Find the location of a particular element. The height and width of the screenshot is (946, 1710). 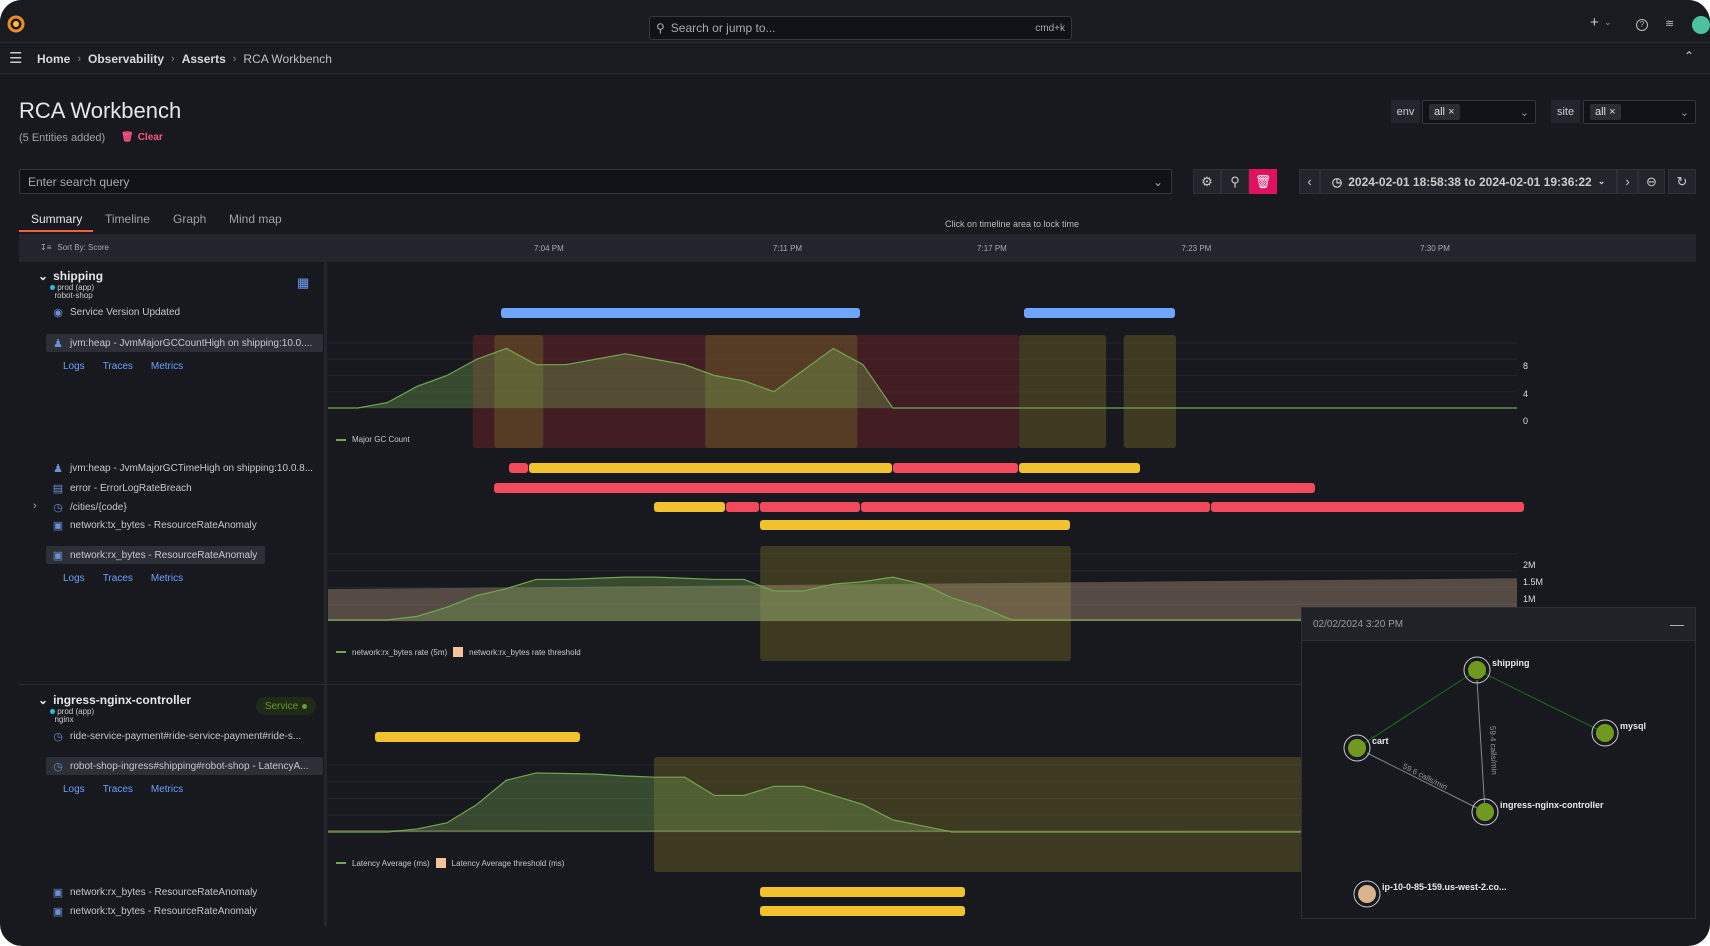

row-tx-bytes: ▣ network:tx_bytes - ResourceRateAnomaly is located at coordinates (154, 526).